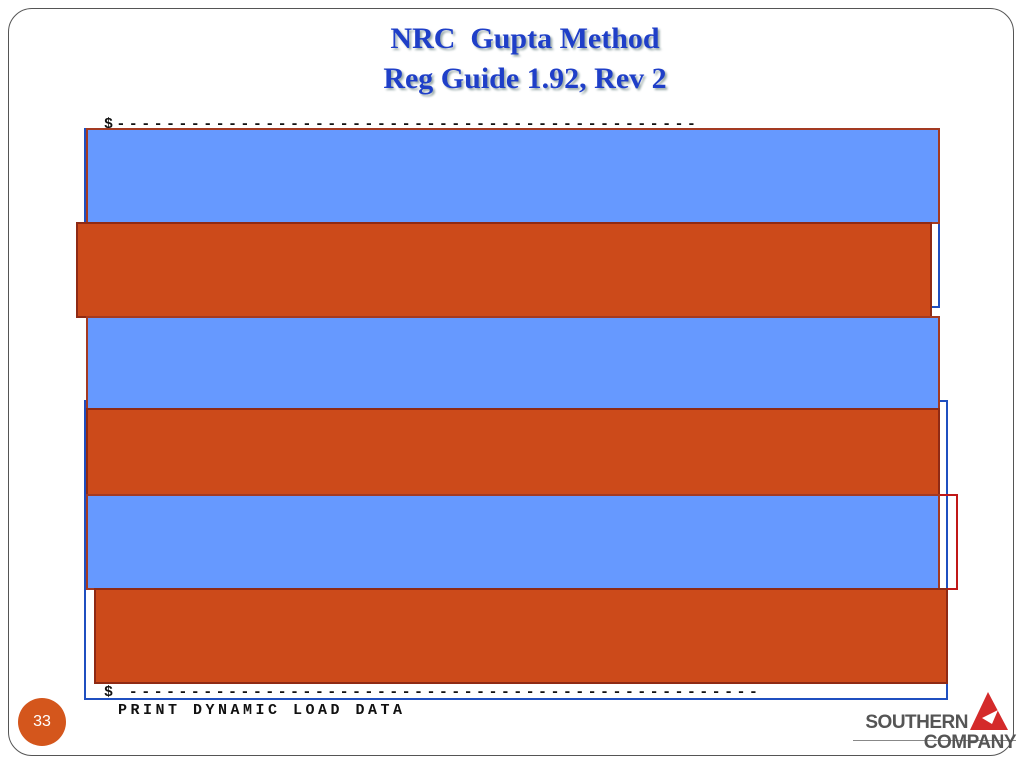 This screenshot has height=768, width=1024. I want to click on slide-title: NRC Gupta Method, so click(525, 38).